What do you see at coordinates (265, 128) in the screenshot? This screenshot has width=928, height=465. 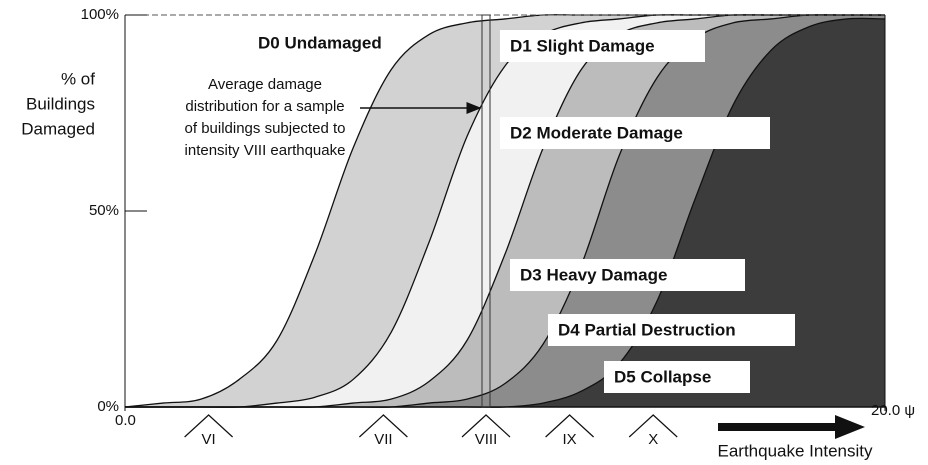 I see `annotation: of buildings subjected to` at bounding box center [265, 128].